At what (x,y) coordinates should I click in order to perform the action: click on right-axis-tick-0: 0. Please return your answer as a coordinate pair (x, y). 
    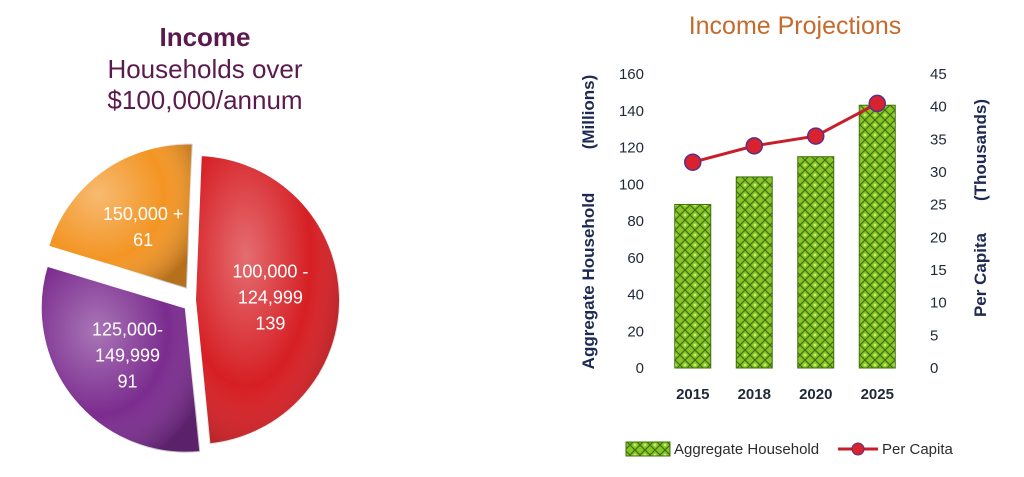
    Looking at the image, I should click on (934, 368).